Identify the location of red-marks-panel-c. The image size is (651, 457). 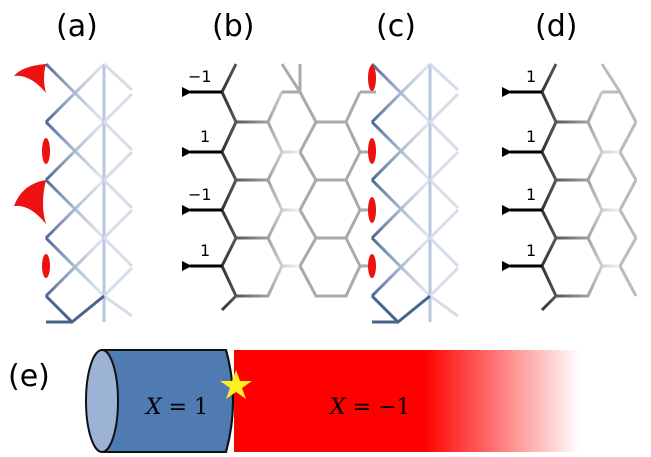
(372, 171).